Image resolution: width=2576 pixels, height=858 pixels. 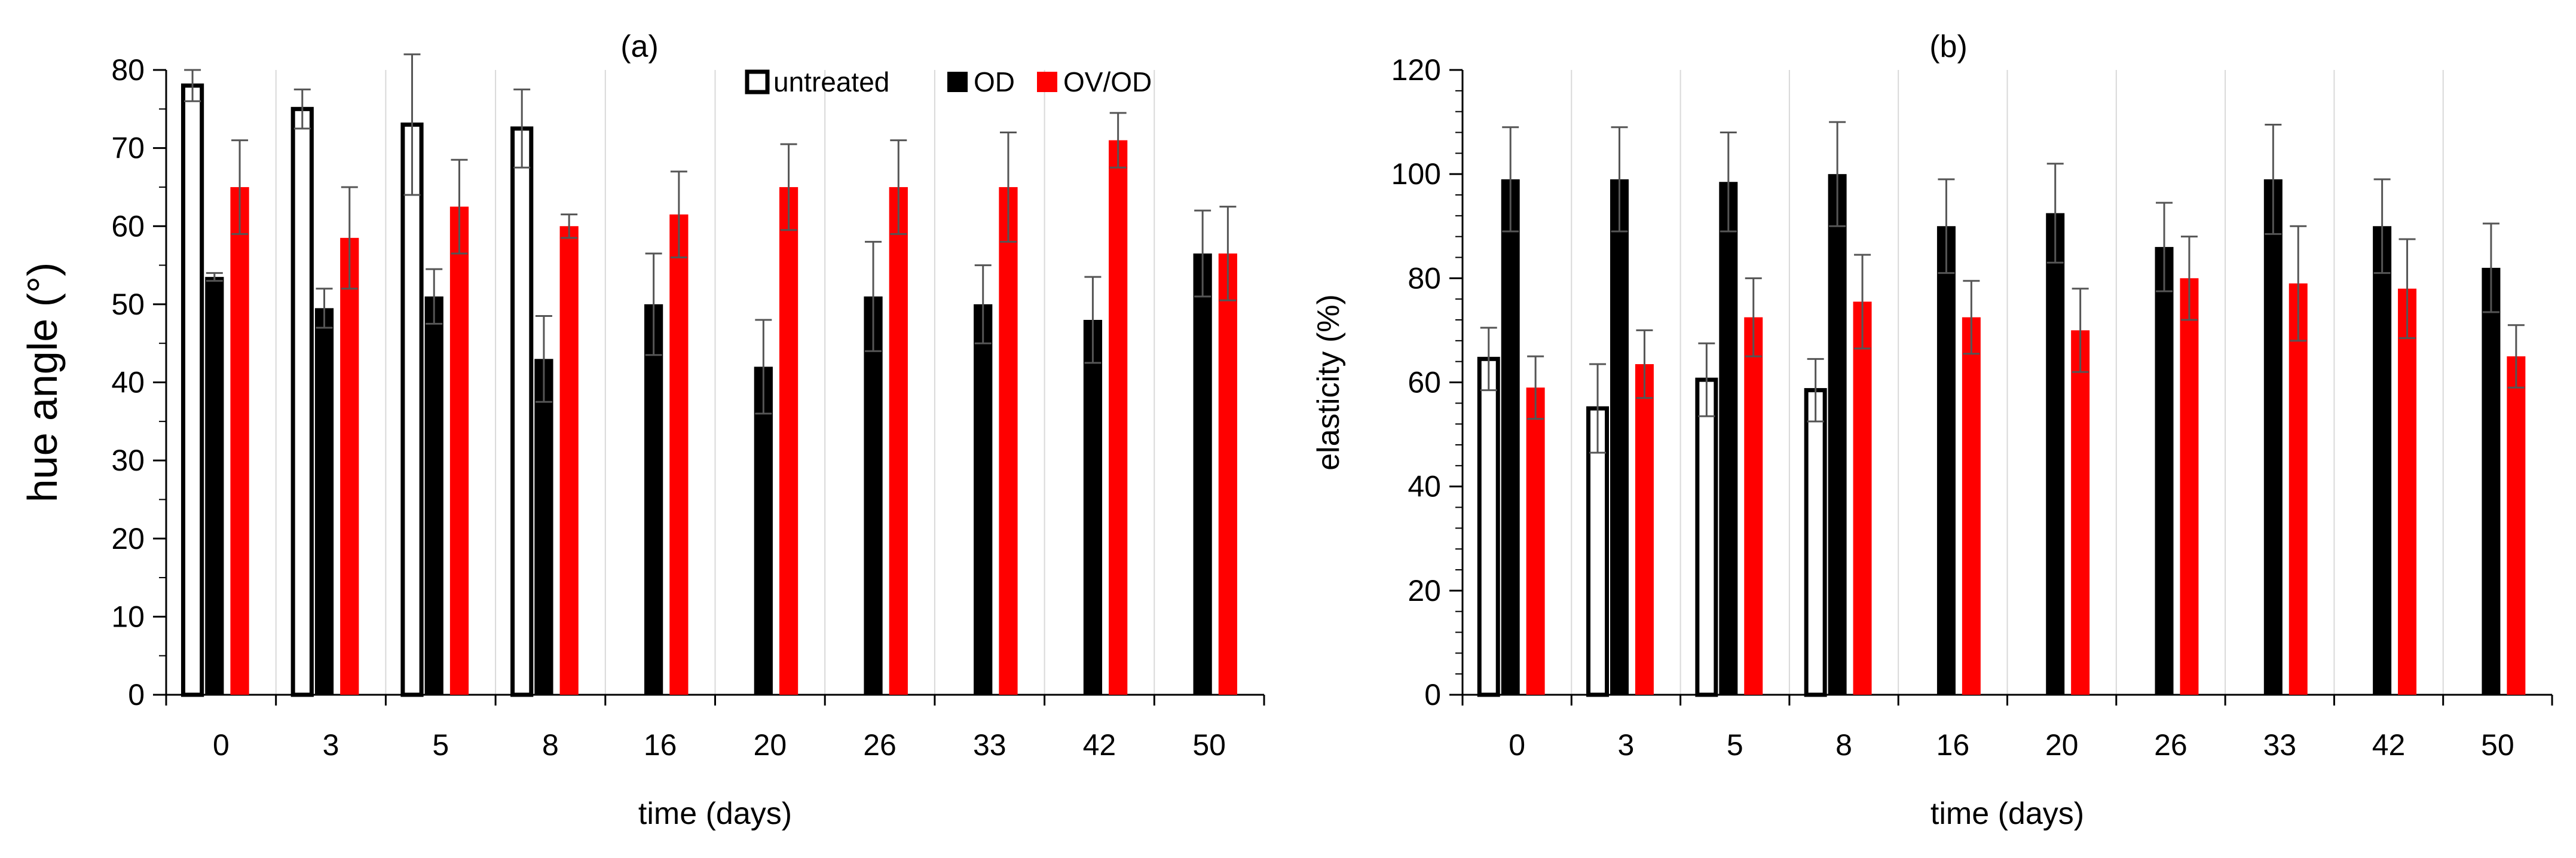 What do you see at coordinates (42, 382) in the screenshot?
I see `y-axis-title: hue angle (°)` at bounding box center [42, 382].